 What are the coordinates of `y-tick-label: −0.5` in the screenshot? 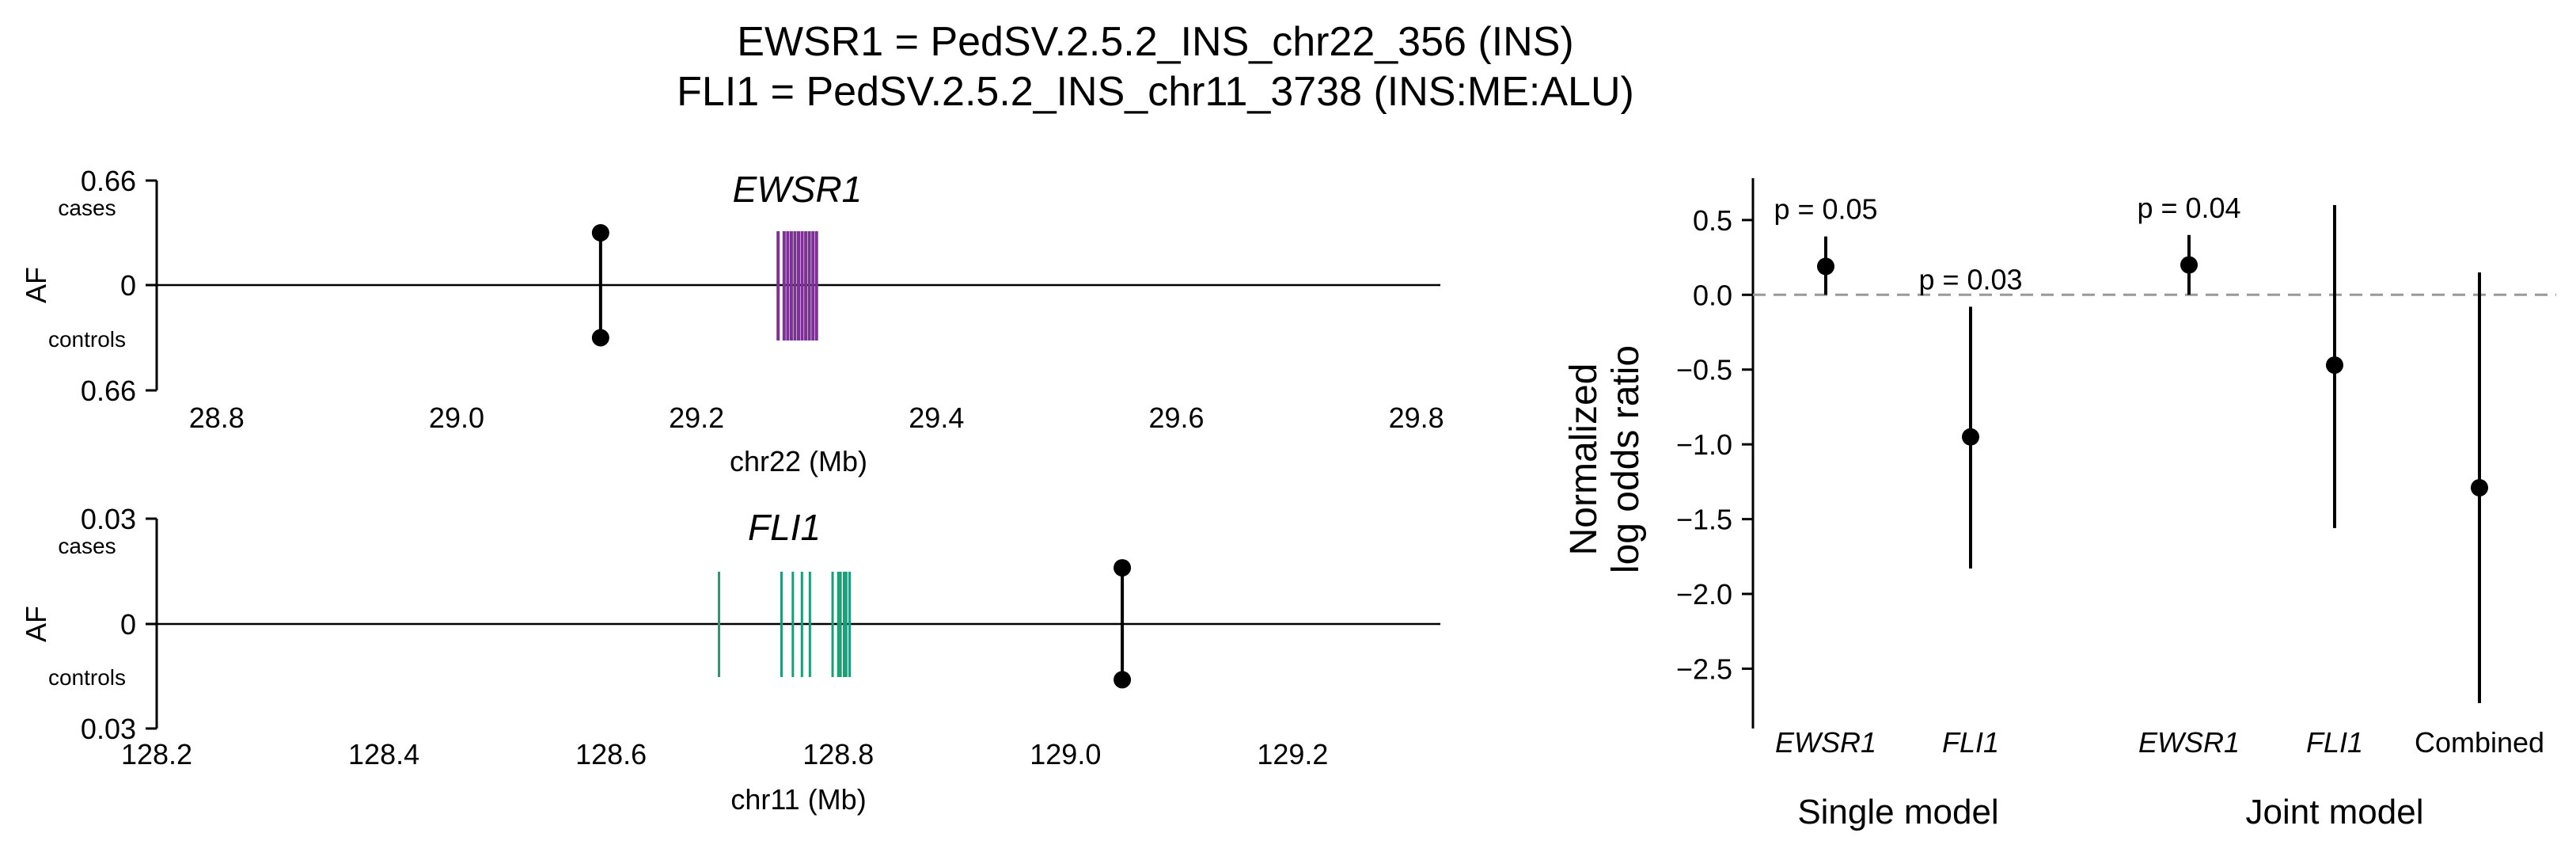 It's located at (1704, 370).